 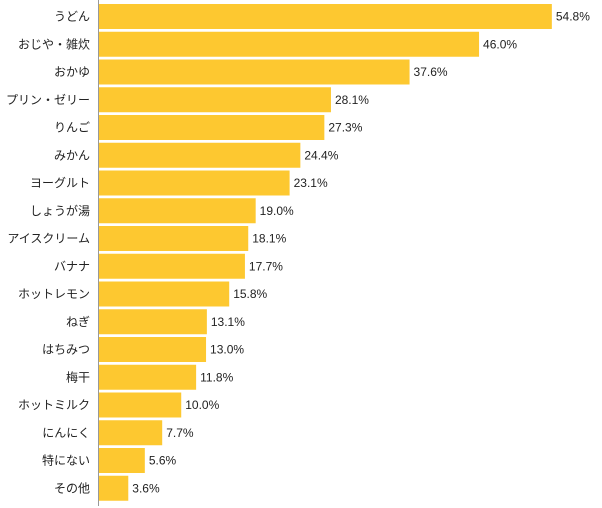 What do you see at coordinates (321, 155) in the screenshot?
I see `value-label: 24.4%` at bounding box center [321, 155].